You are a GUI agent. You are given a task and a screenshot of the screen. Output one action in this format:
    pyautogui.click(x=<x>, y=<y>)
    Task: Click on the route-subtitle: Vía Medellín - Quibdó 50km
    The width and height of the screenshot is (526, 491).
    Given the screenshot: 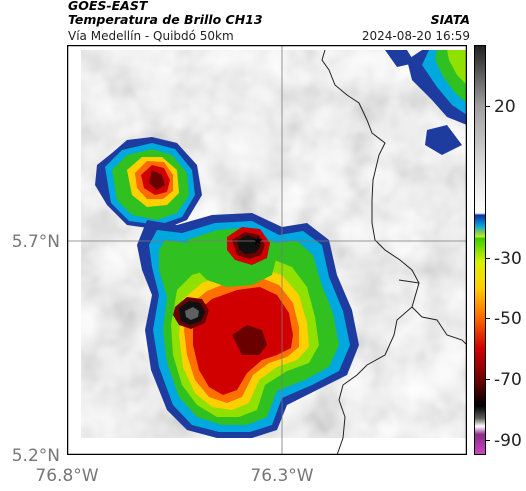 What is the action you would take?
    pyautogui.click(x=151, y=36)
    